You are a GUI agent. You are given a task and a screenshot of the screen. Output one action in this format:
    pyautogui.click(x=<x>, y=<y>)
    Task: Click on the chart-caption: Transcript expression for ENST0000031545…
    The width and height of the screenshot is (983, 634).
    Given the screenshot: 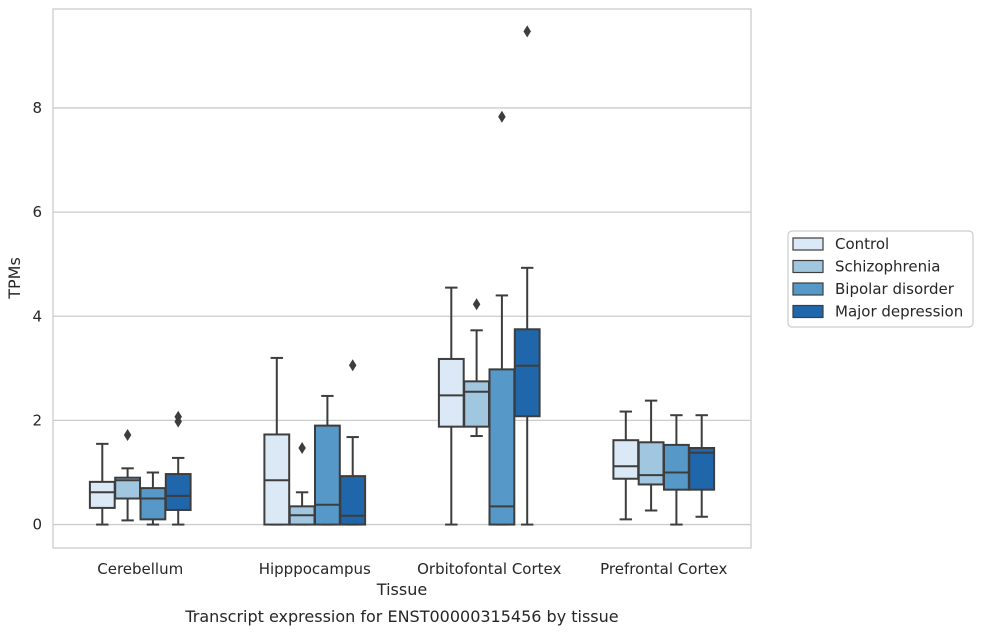 What is the action you would take?
    pyautogui.click(x=401, y=616)
    